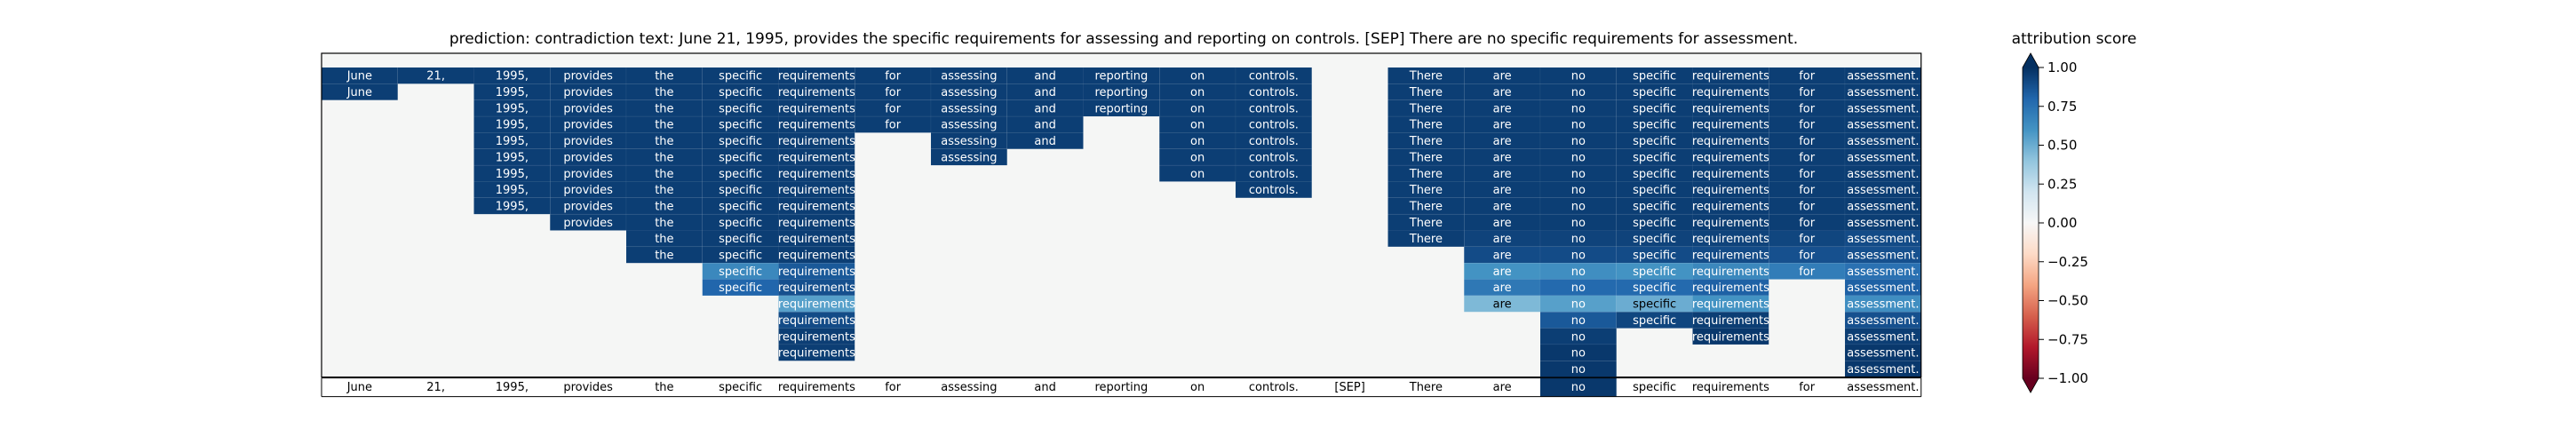 This screenshot has width=2576, height=444. What do you see at coordinates (1730, 387) in the screenshot?
I see `token-axis-label: requirements` at bounding box center [1730, 387].